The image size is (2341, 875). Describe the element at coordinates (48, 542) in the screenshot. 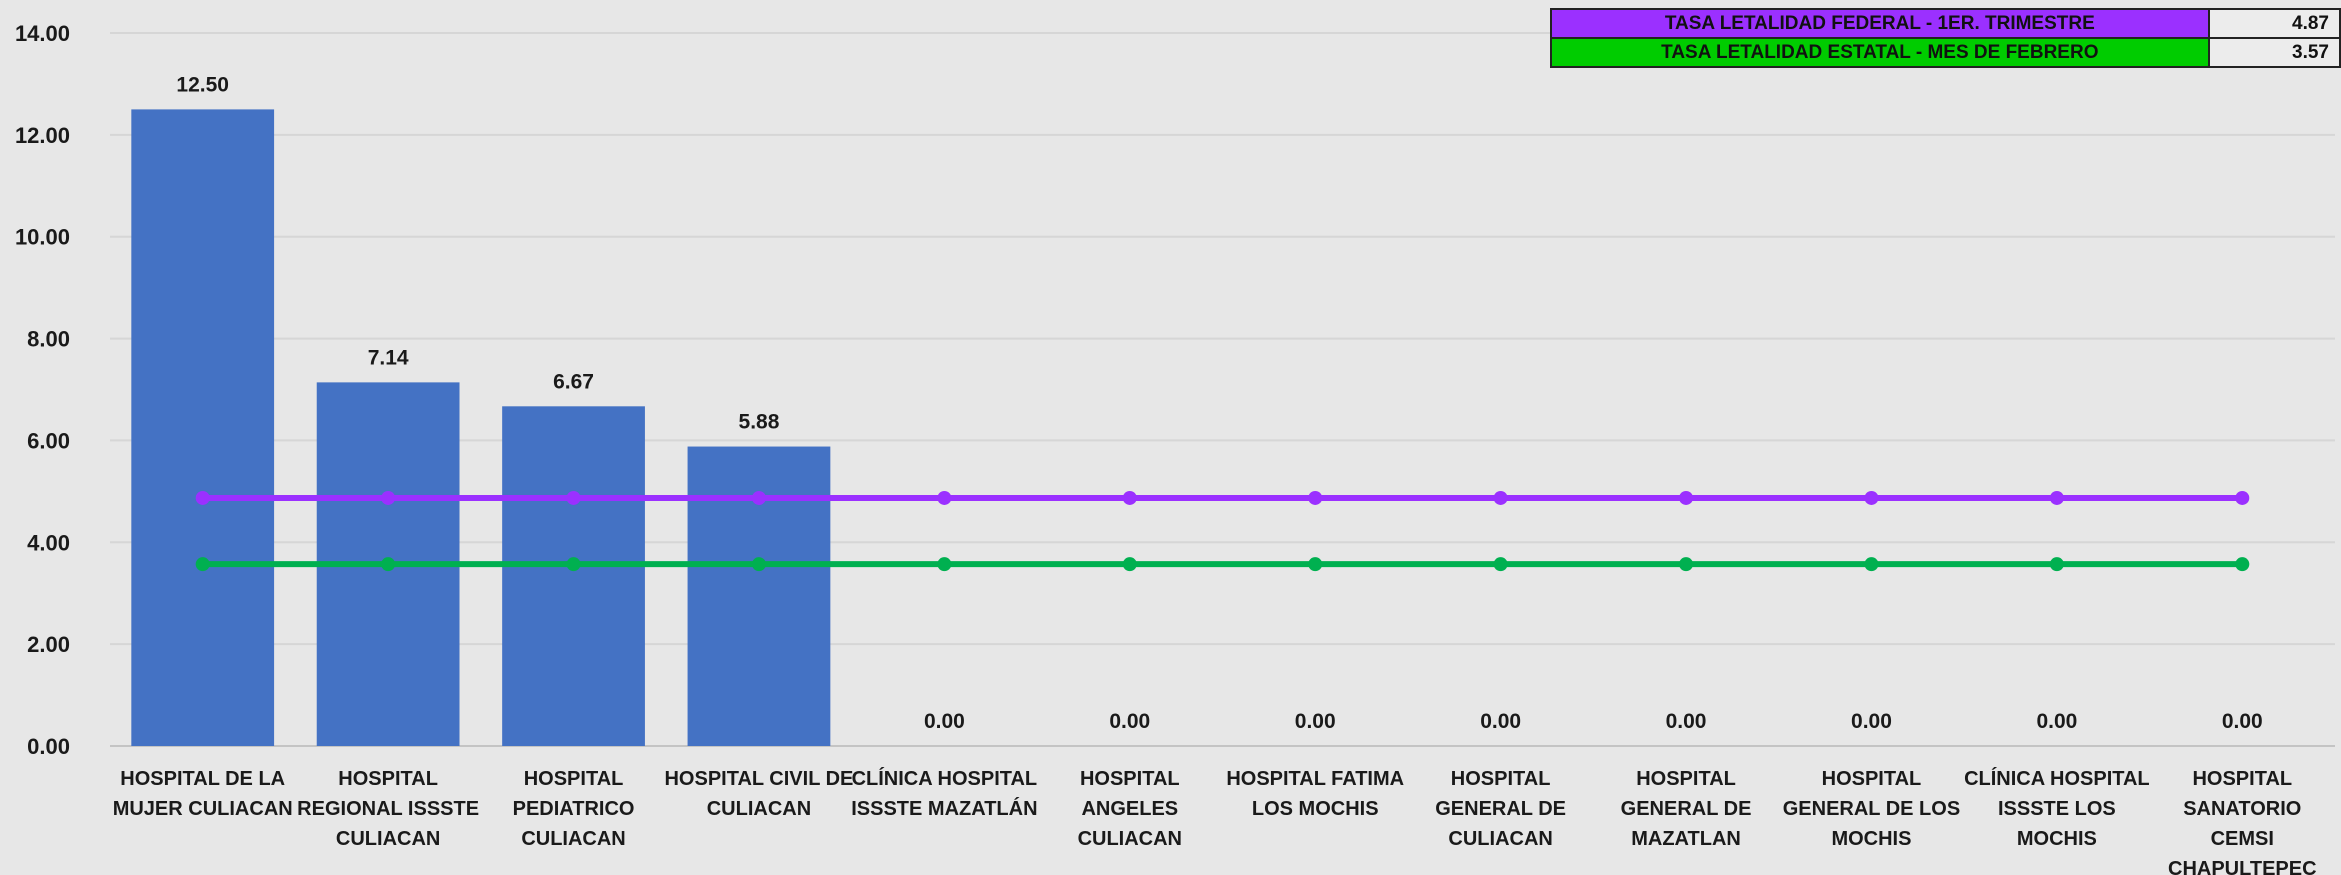

I see `y-tick-label: 4.00` at that location.